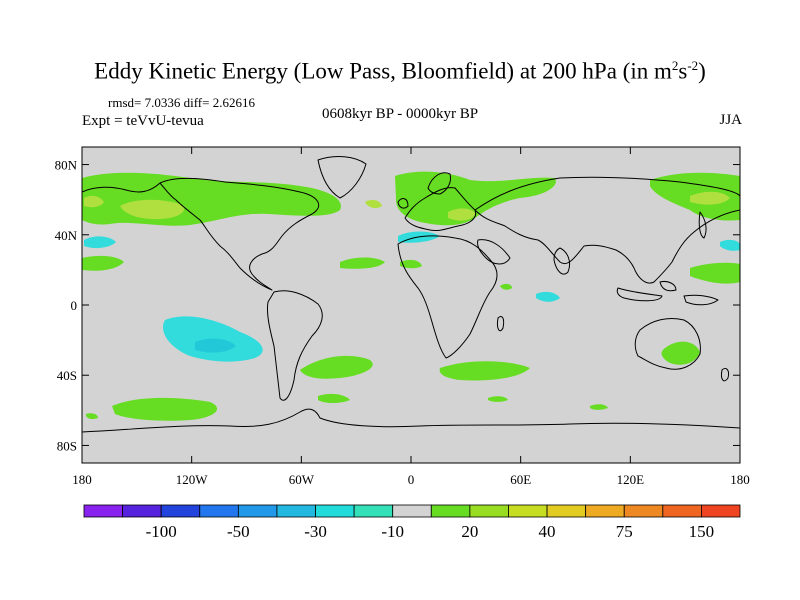 This screenshot has height=600, width=800. Describe the element at coordinates (215, 345) in the screenshot. I see `negative-anomaly-south-pacific-core` at that location.